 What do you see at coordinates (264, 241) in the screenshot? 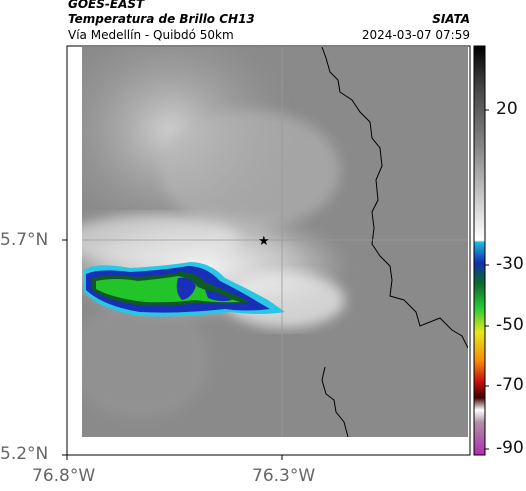
I see `star-marker: ★` at bounding box center [264, 241].